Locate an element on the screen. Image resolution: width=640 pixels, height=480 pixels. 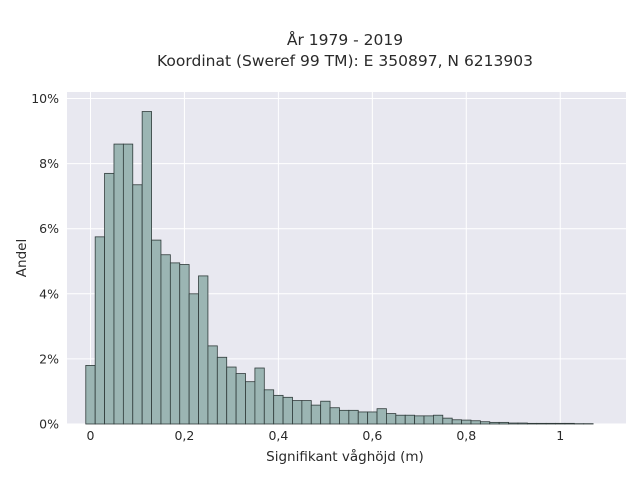
x-tick-label-3: 0,6 is located at coordinates (372, 435).